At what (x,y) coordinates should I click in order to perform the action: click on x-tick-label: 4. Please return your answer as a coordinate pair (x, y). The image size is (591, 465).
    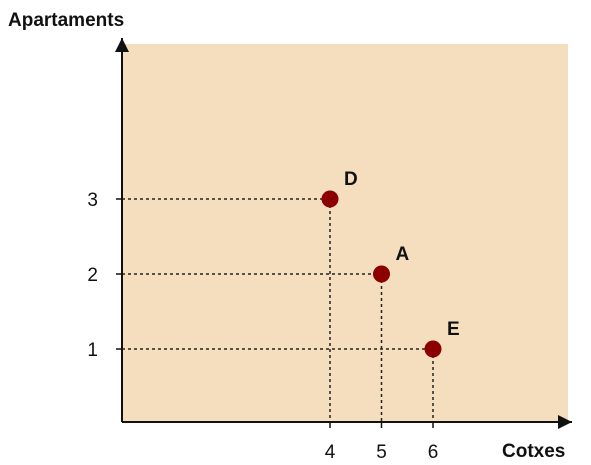
    Looking at the image, I should click on (330, 452).